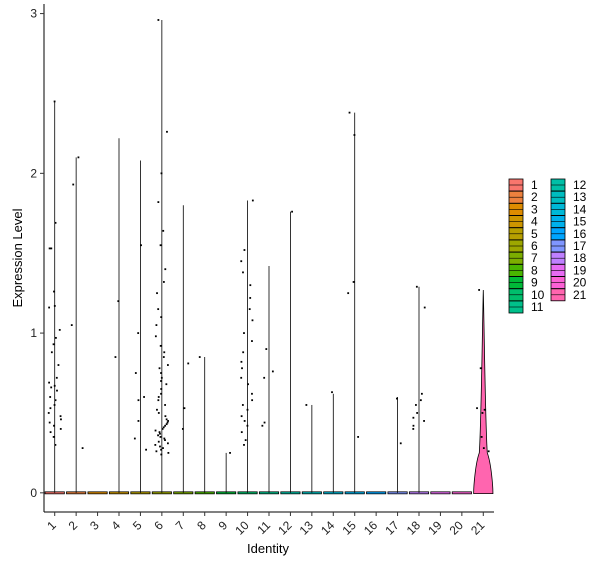  I want to click on legend-label-15: 15, so click(580, 222).